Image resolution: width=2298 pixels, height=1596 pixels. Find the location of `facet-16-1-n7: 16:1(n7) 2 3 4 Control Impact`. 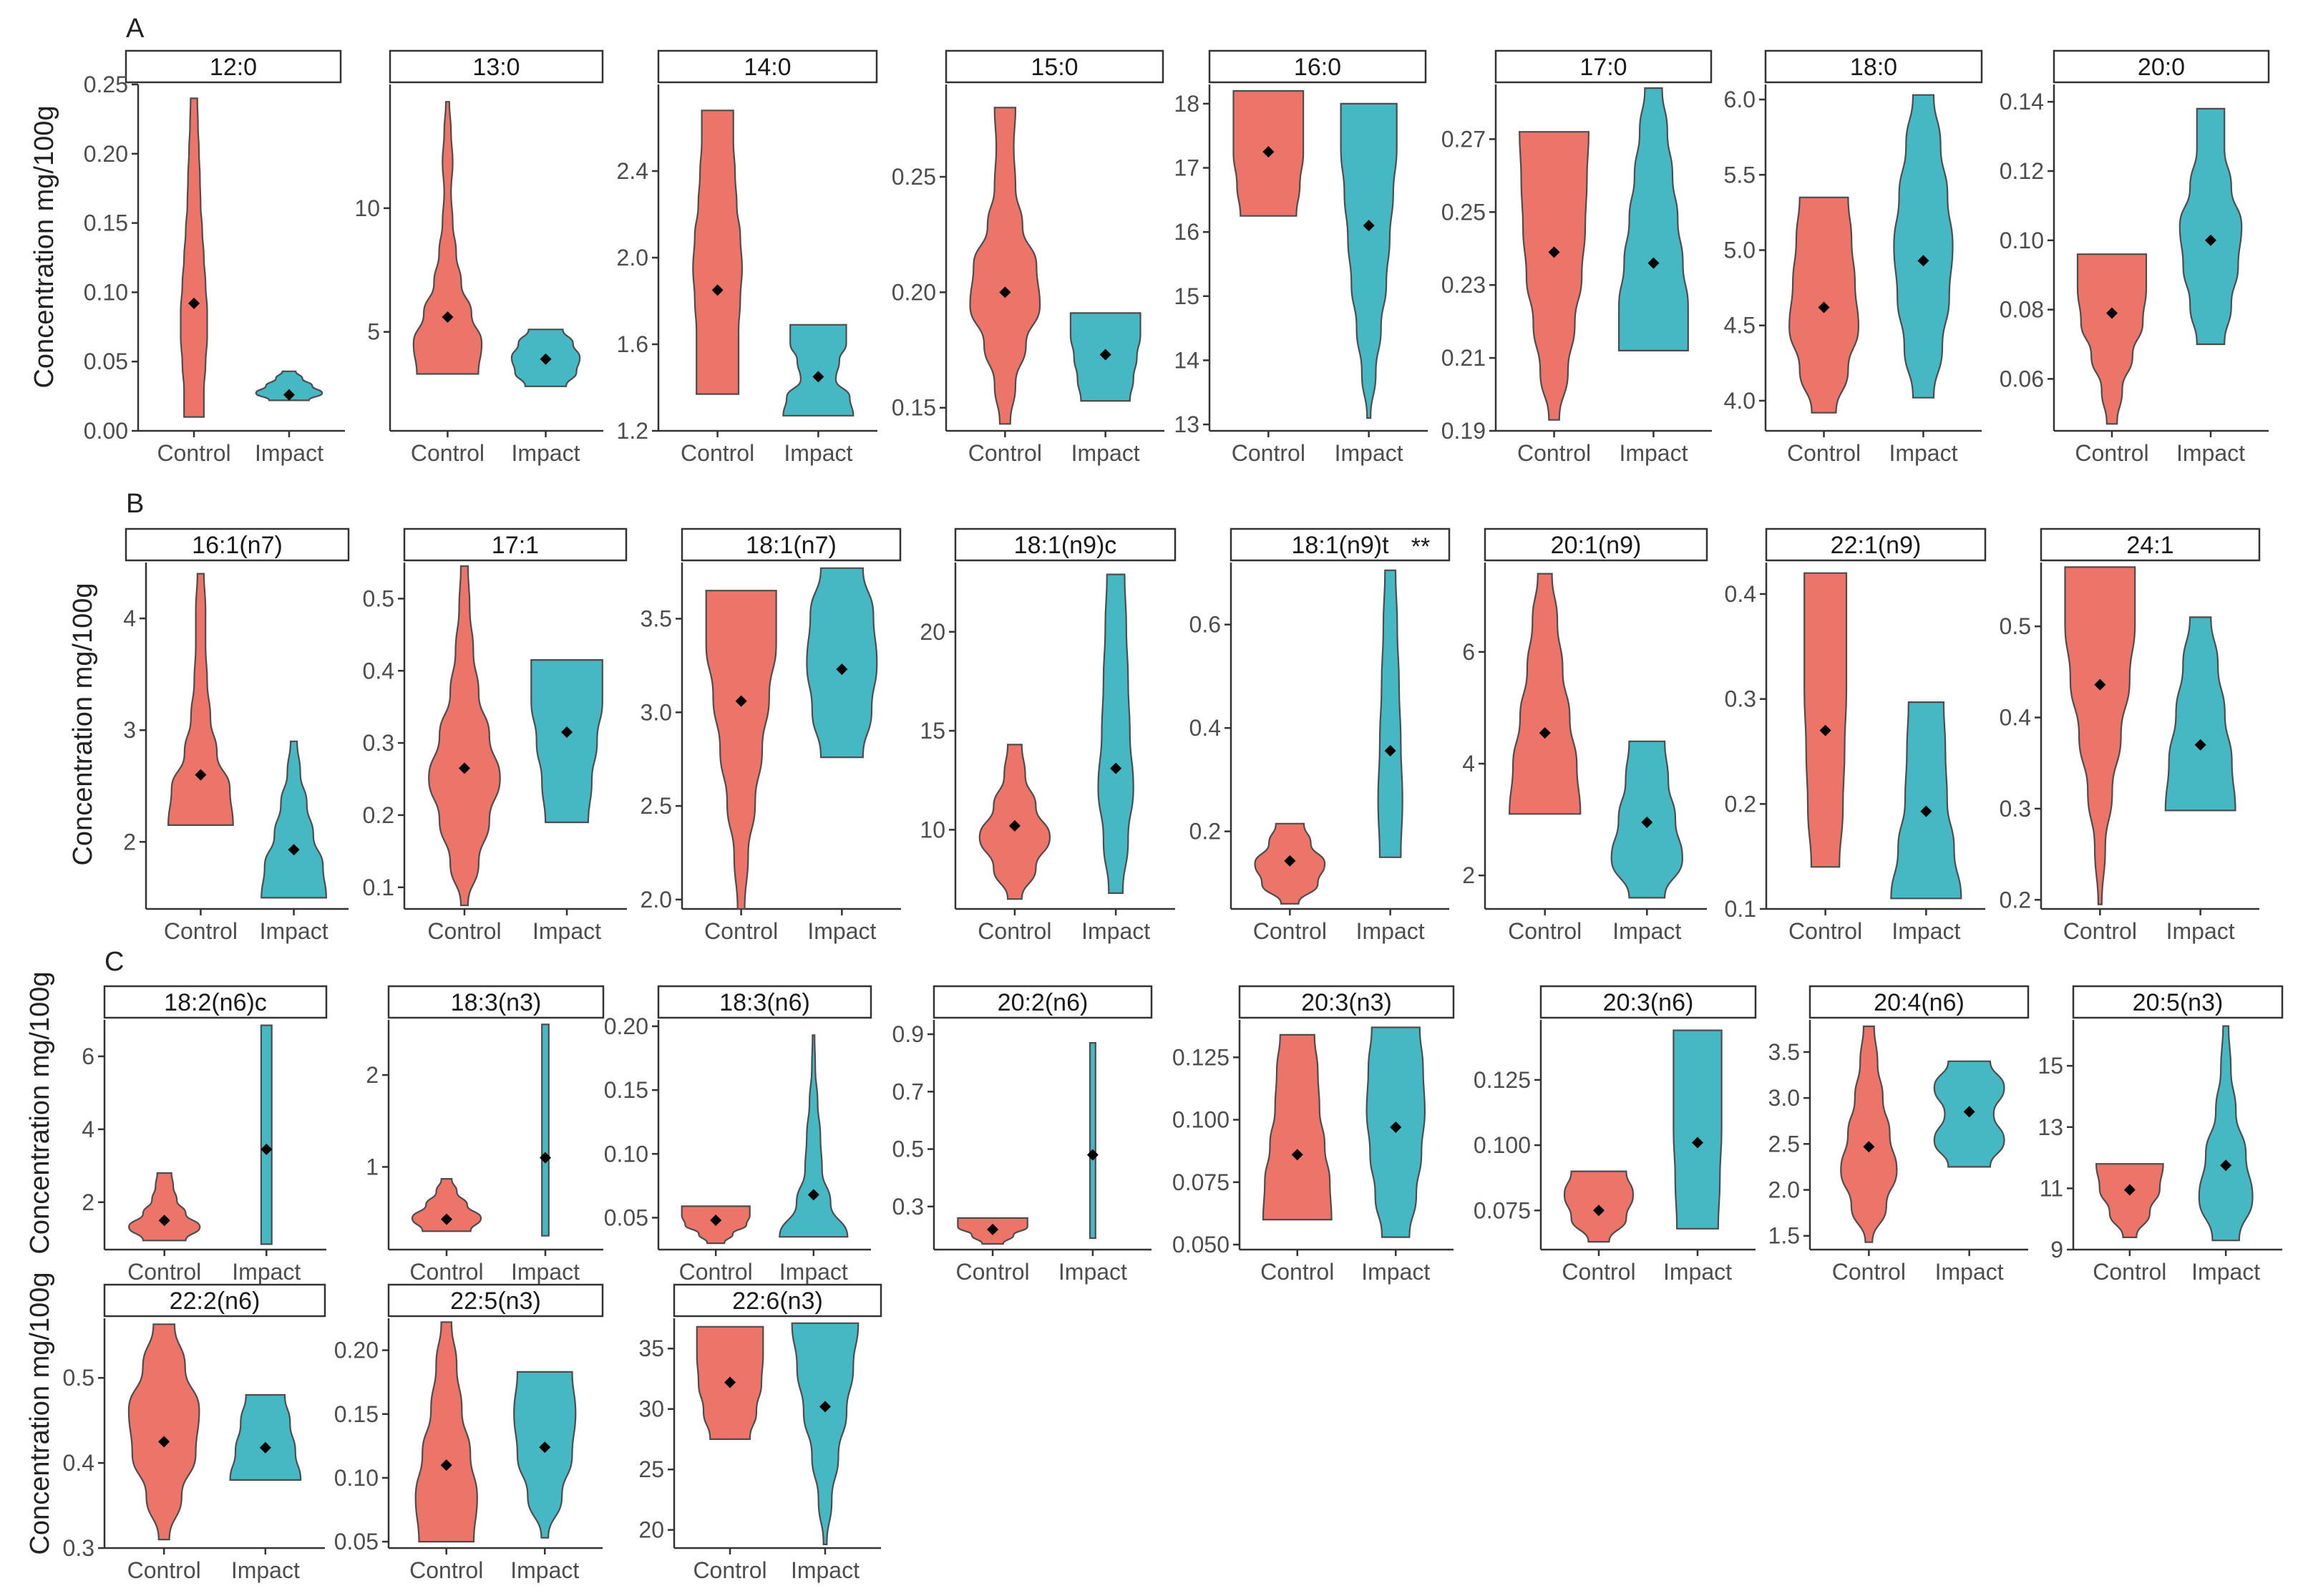

facet-16-1-n7: 16:1(n7) 2 3 4 Control Impact is located at coordinates (237, 735).